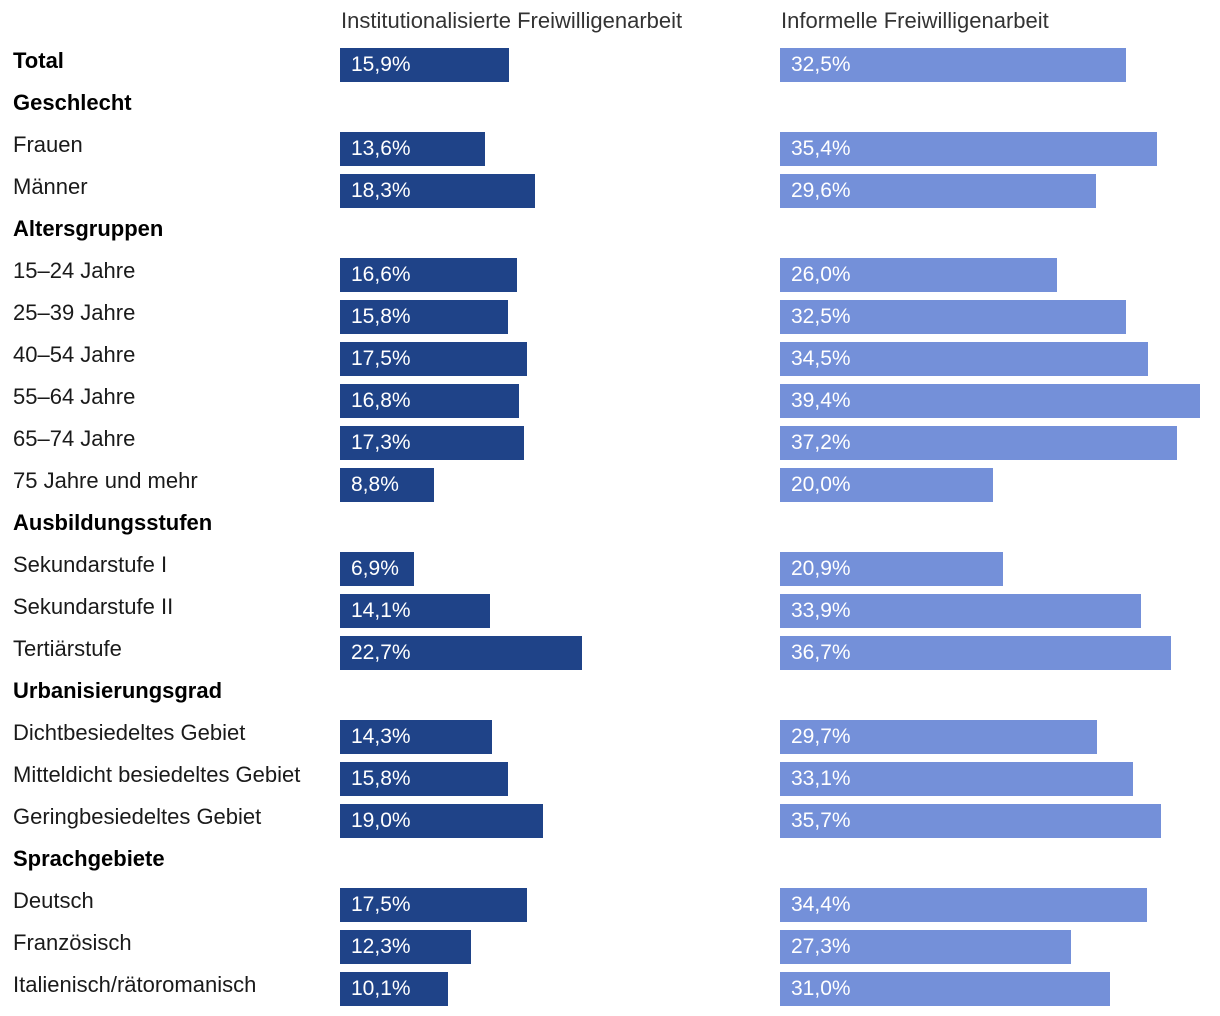 The width and height of the screenshot is (1220, 1016). What do you see at coordinates (610, 651) in the screenshot?
I see `data-row: Tertiärstufe 22,7% 36,7%` at bounding box center [610, 651].